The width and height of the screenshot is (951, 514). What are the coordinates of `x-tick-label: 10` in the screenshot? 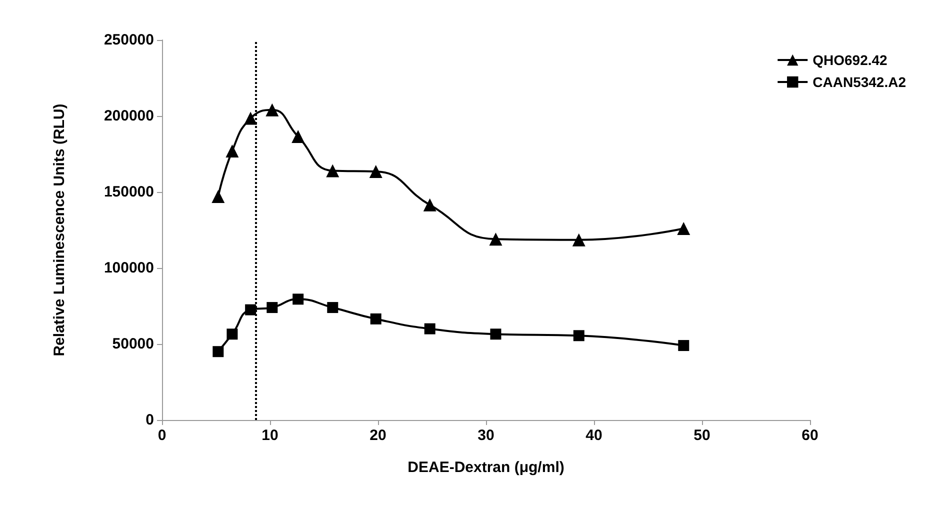 It's located at (270, 435).